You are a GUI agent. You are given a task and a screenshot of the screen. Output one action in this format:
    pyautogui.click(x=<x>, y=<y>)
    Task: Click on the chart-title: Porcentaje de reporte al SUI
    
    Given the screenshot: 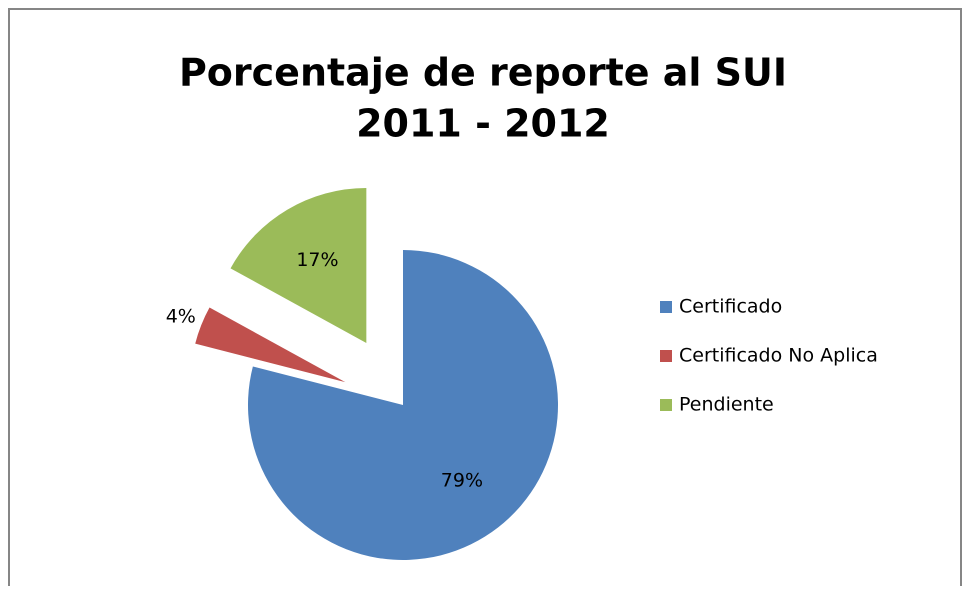 What is the action you would take?
    pyautogui.click(x=483, y=73)
    